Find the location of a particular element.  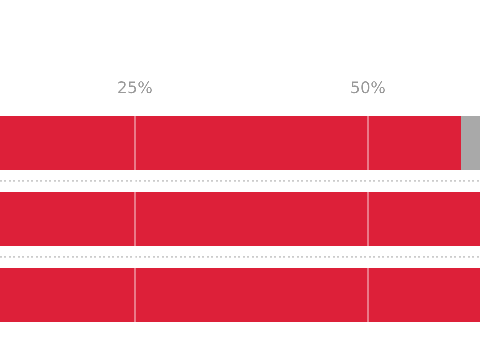

x-tick-label: 25% is located at coordinates (135, 87).